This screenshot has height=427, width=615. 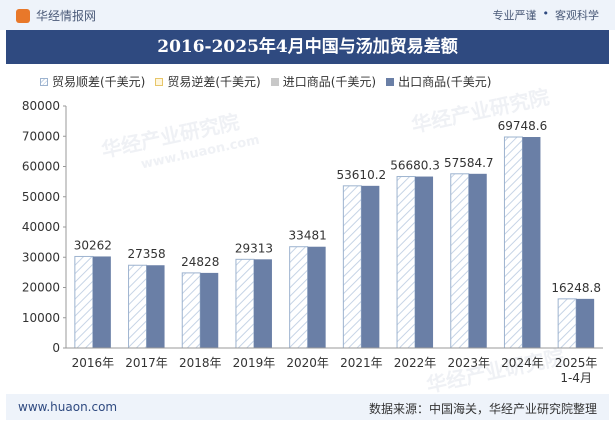 I want to click on x-tick-label: 2021年, so click(x=361, y=363).